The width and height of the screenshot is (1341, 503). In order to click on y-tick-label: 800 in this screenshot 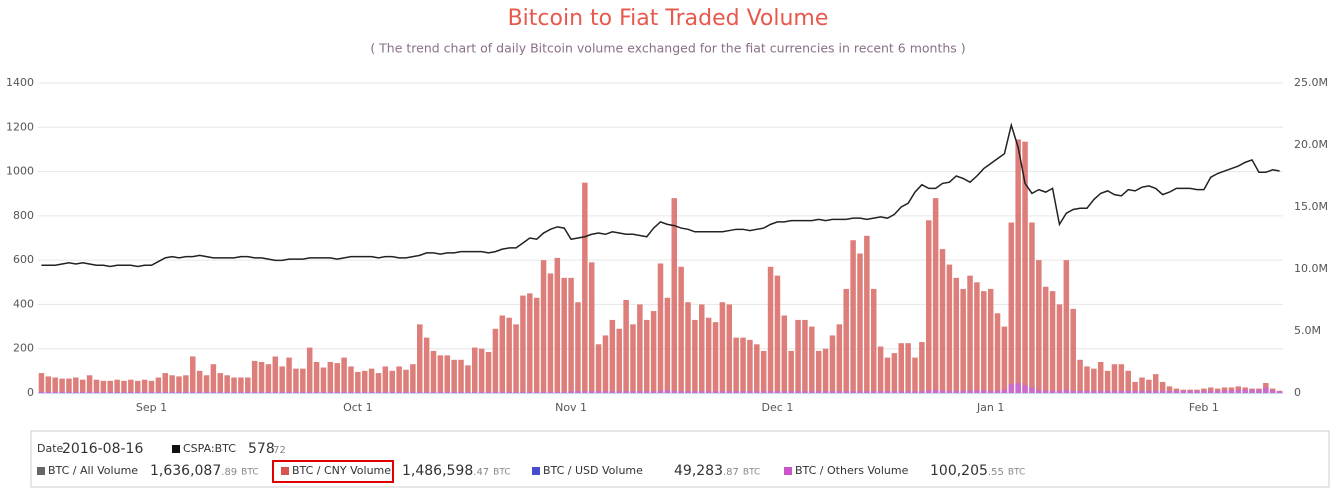, I will do `click(23, 215)`.